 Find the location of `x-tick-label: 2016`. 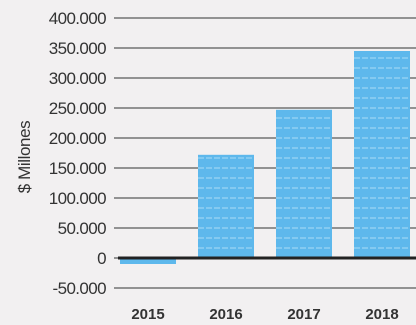

x-tick-label: 2016 is located at coordinates (225, 314).